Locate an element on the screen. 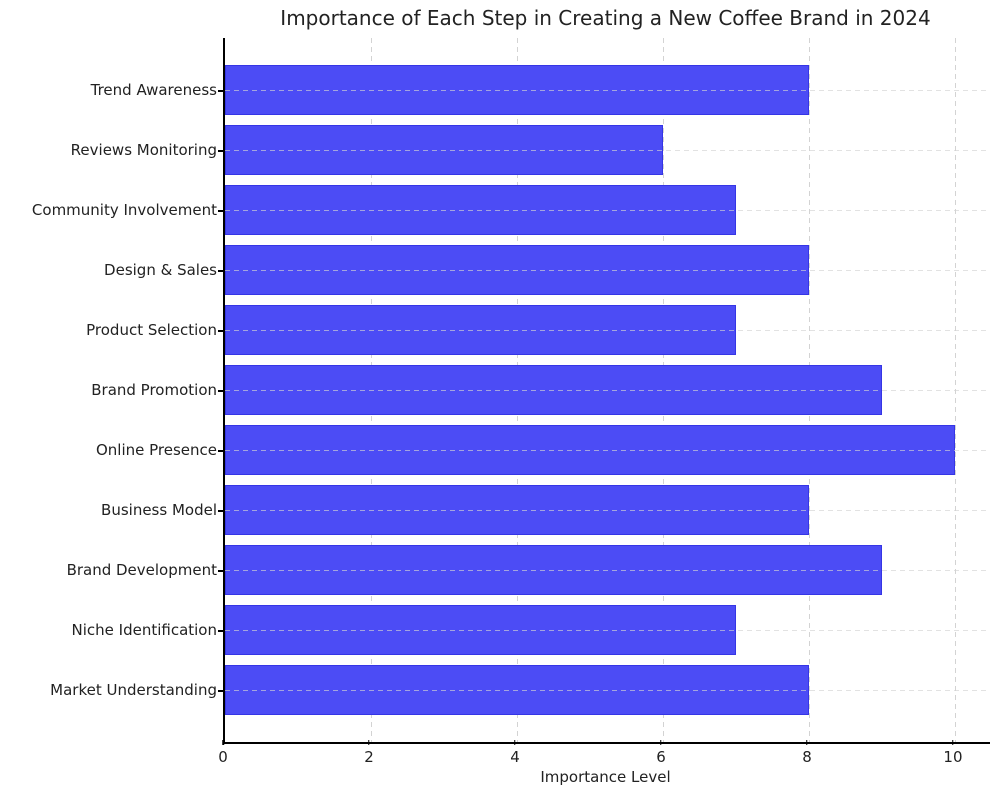  bar-row-business-model is located at coordinates (607, 510).